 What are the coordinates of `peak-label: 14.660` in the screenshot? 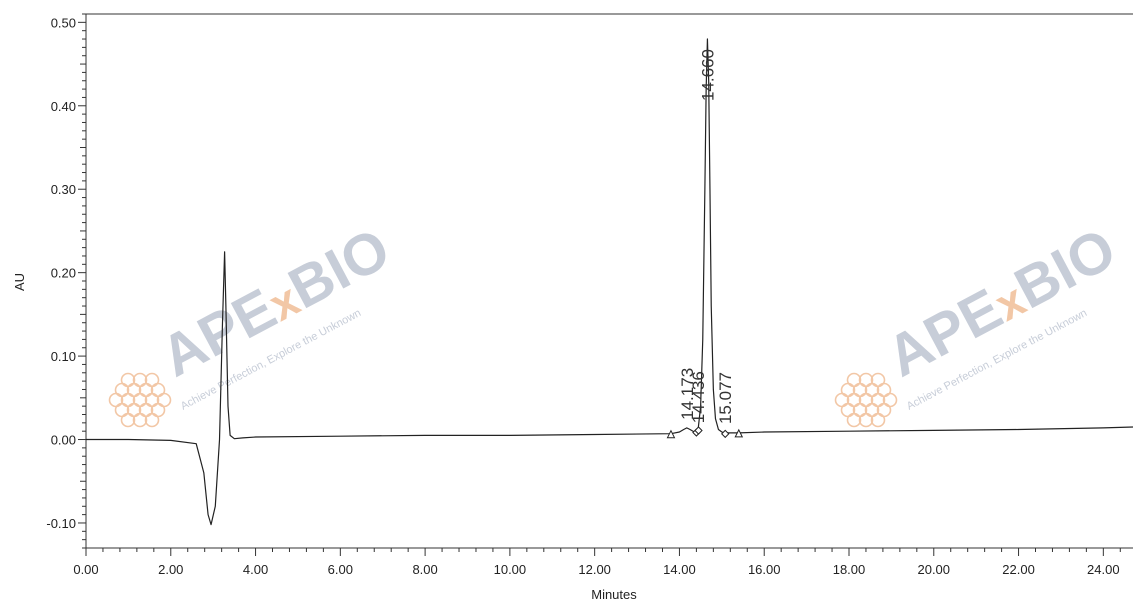 It's located at (707, 75).